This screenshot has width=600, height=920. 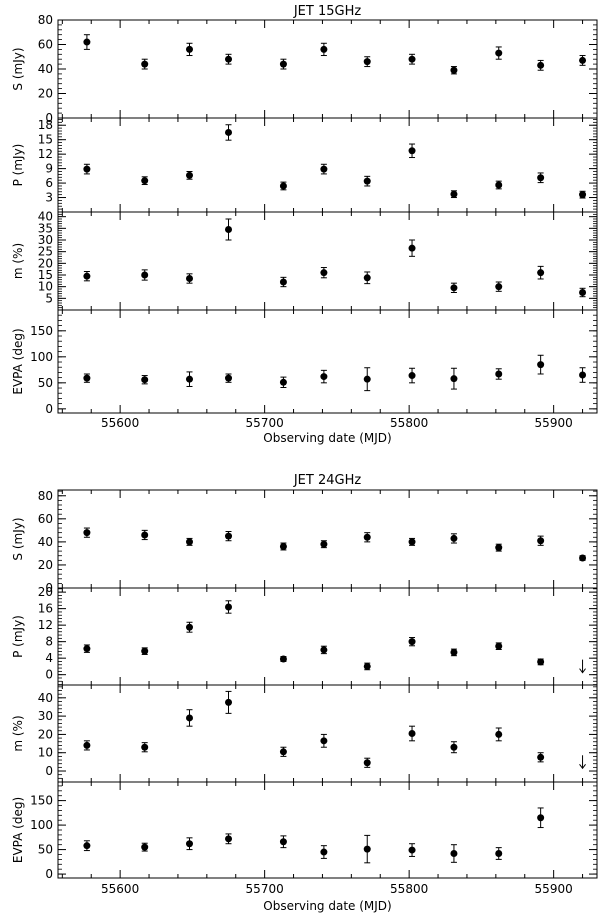 I want to click on y-tick-label: 100, so click(x=41, y=357).